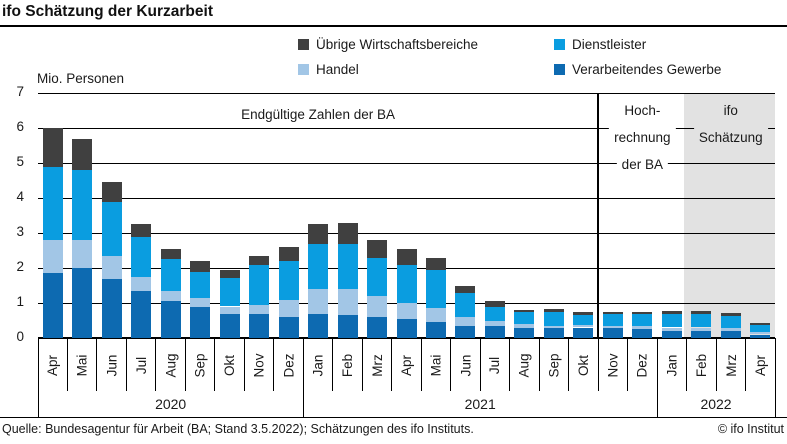 The height and width of the screenshot is (444, 787). I want to click on section-label-line: ifo, so click(730, 110).